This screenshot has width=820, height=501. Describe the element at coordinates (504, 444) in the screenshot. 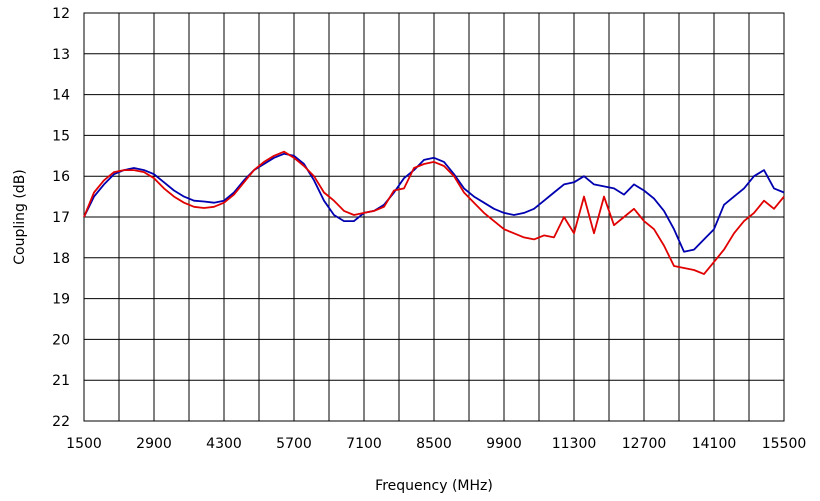

I see `x-tick-label: 9900` at that location.